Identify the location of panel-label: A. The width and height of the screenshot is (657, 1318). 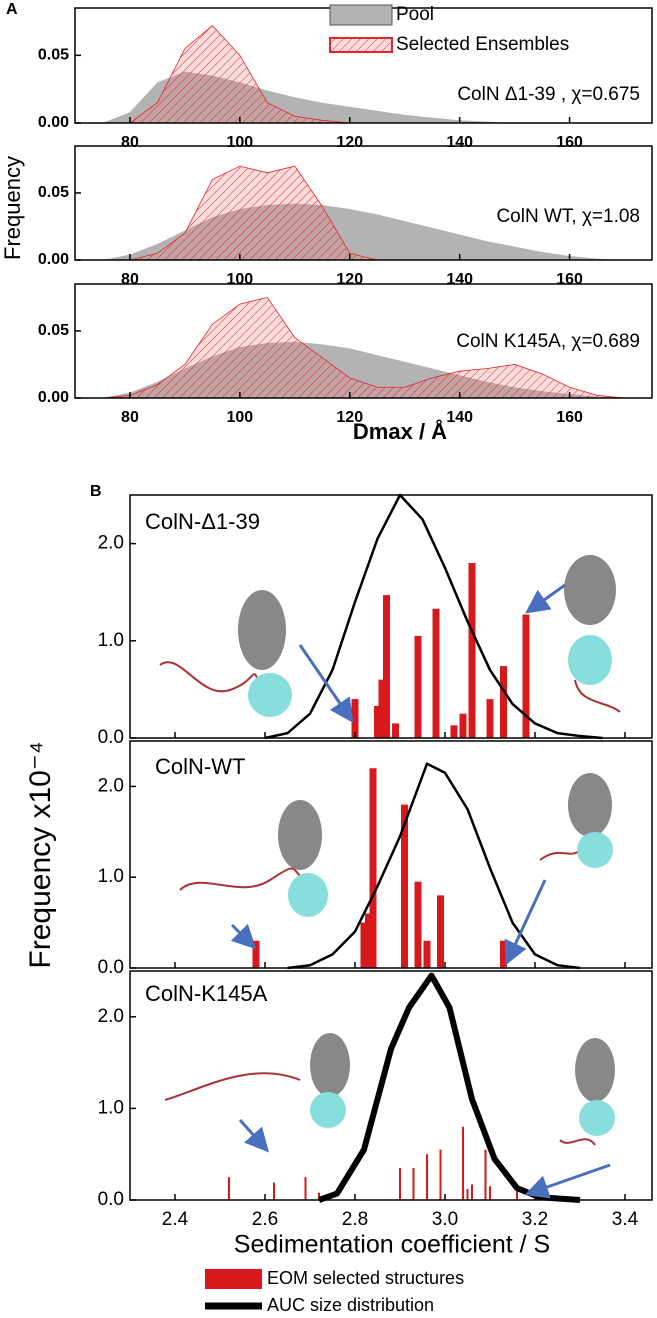
(12, 9).